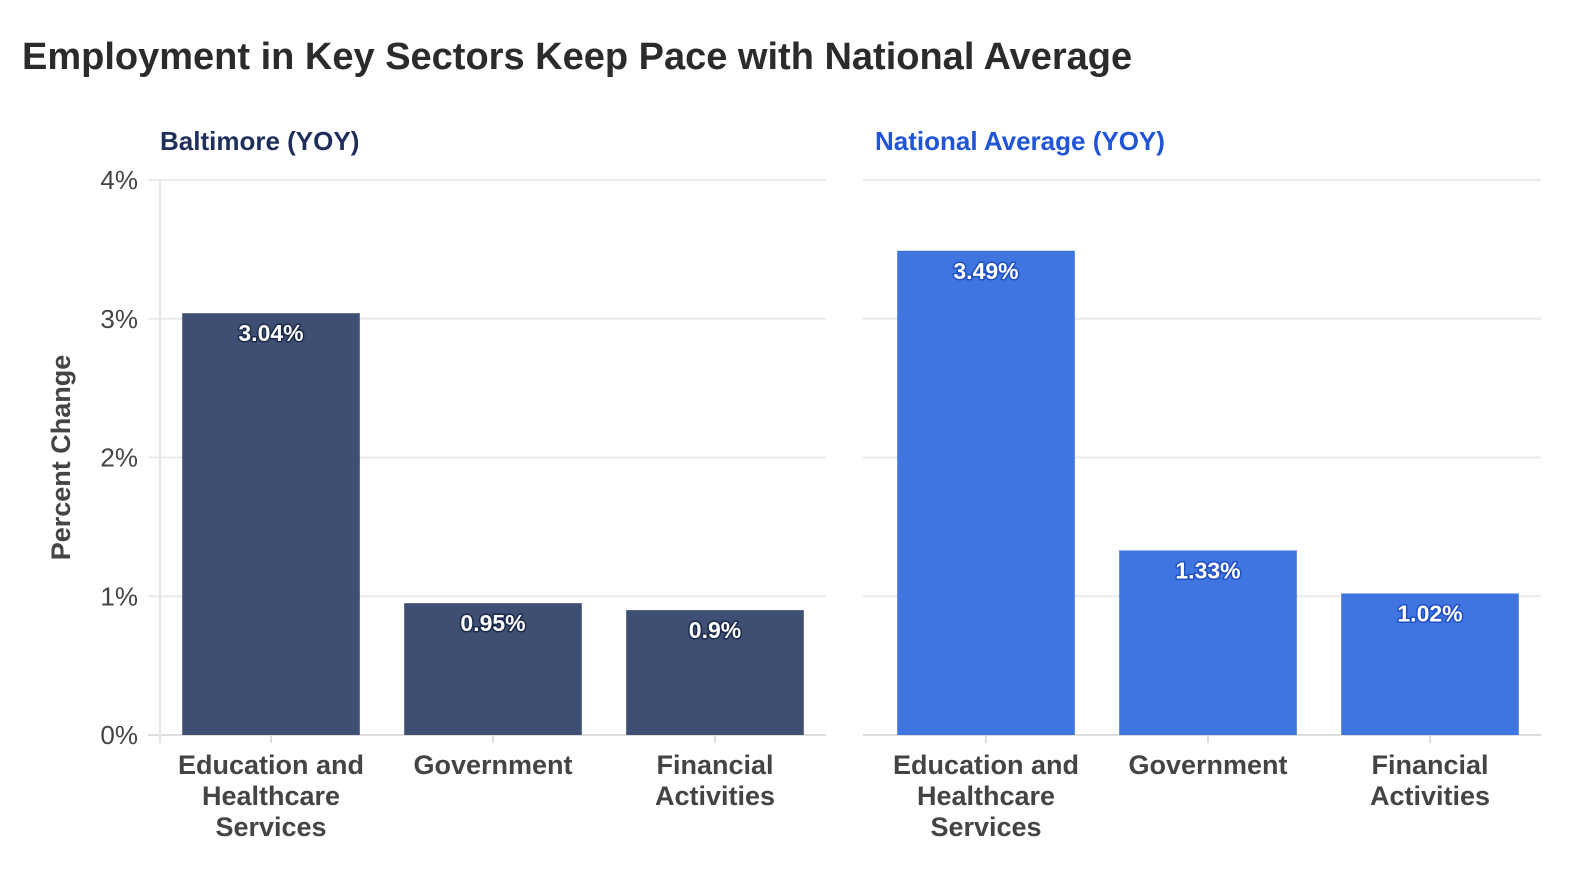 The height and width of the screenshot is (878, 1588). I want to click on data-label: 1.33%, so click(1207, 570).